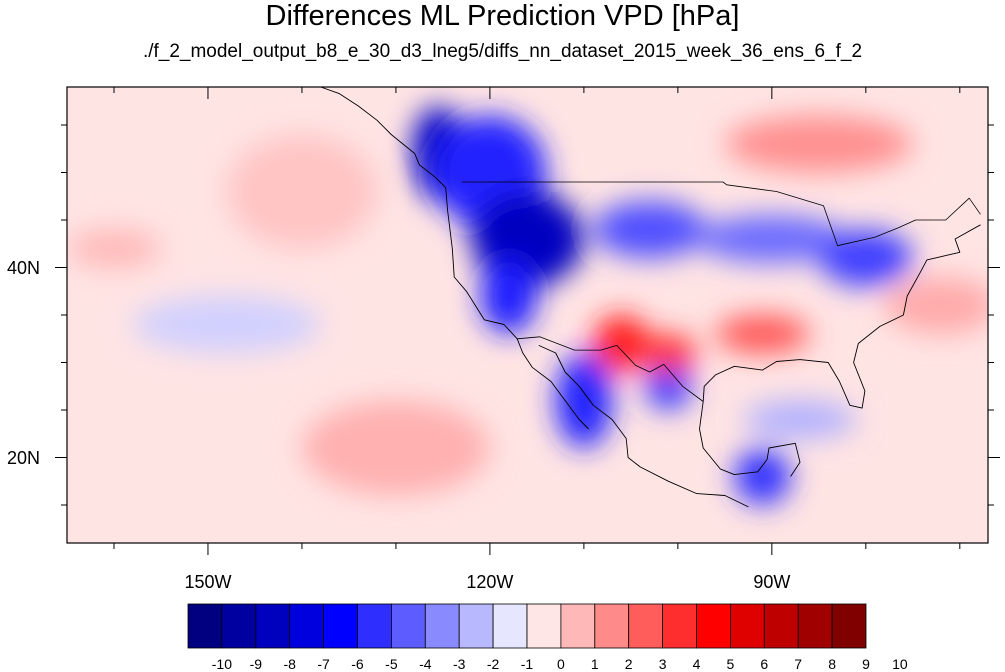 This screenshot has height=672, width=1005. What do you see at coordinates (459, 664) in the screenshot?
I see `colorbar-label: -3` at bounding box center [459, 664].